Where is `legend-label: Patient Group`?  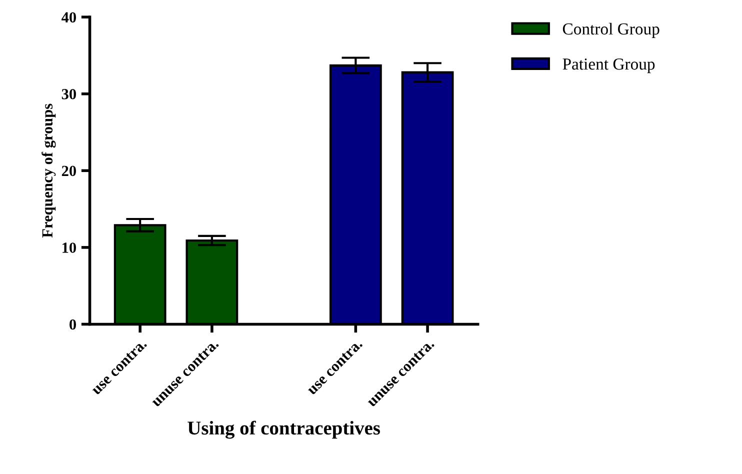 legend-label: Patient Group is located at coordinates (608, 66).